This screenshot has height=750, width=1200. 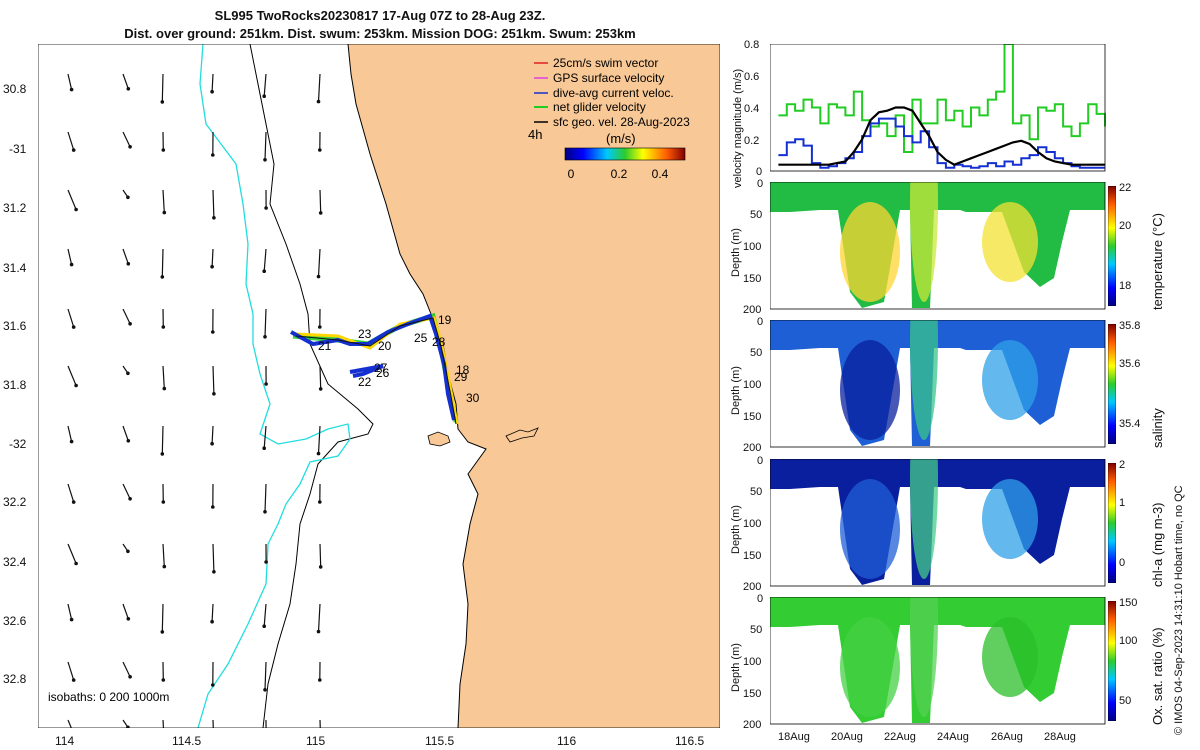 What do you see at coordinates (1128, 603) in the screenshot?
I see `oxygen-cbar-tick-top: 150` at bounding box center [1128, 603].